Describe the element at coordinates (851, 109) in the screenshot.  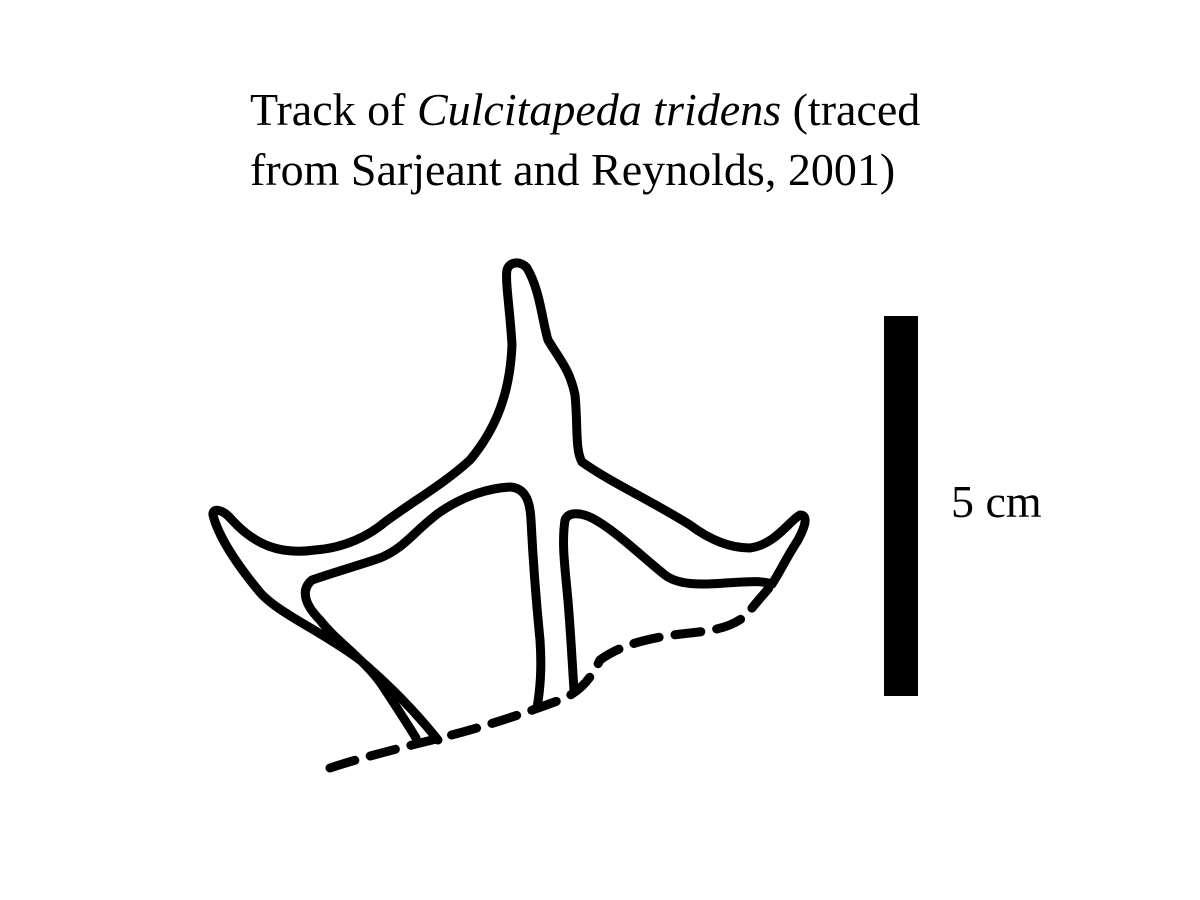
I see `caption-line1-suffix: (traced` at that location.